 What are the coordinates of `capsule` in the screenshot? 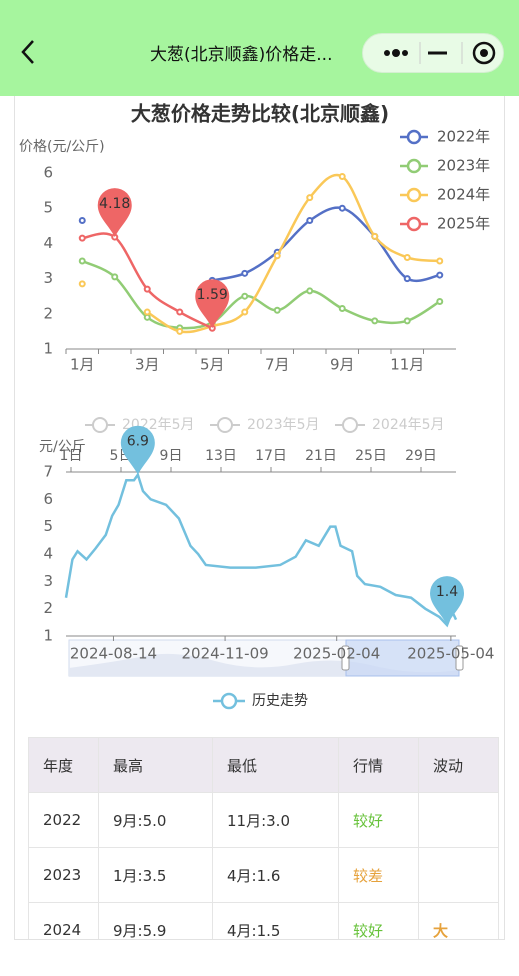 It's located at (433, 53).